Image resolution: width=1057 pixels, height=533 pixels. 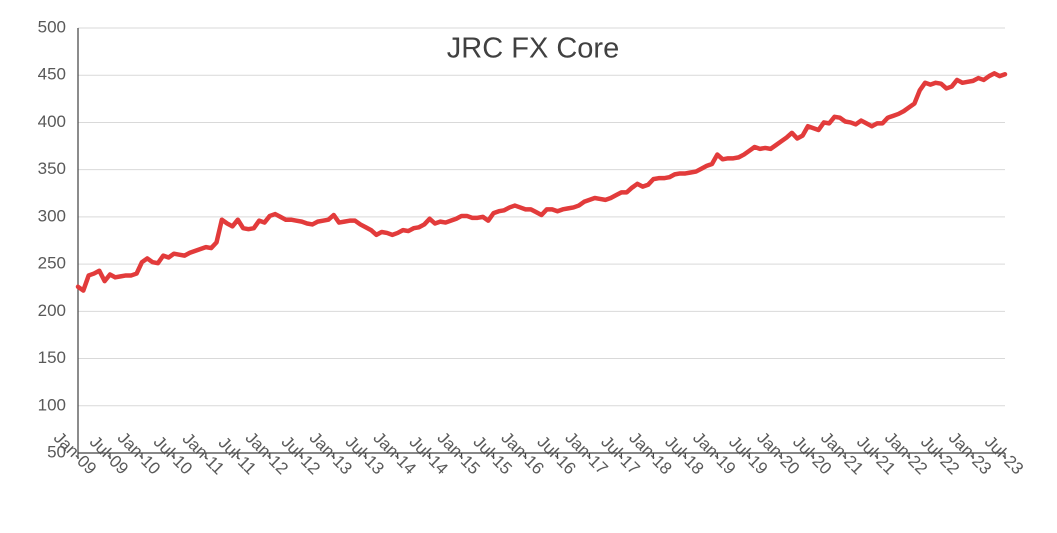 I want to click on y-tick-label: 450, so click(x=52, y=74).